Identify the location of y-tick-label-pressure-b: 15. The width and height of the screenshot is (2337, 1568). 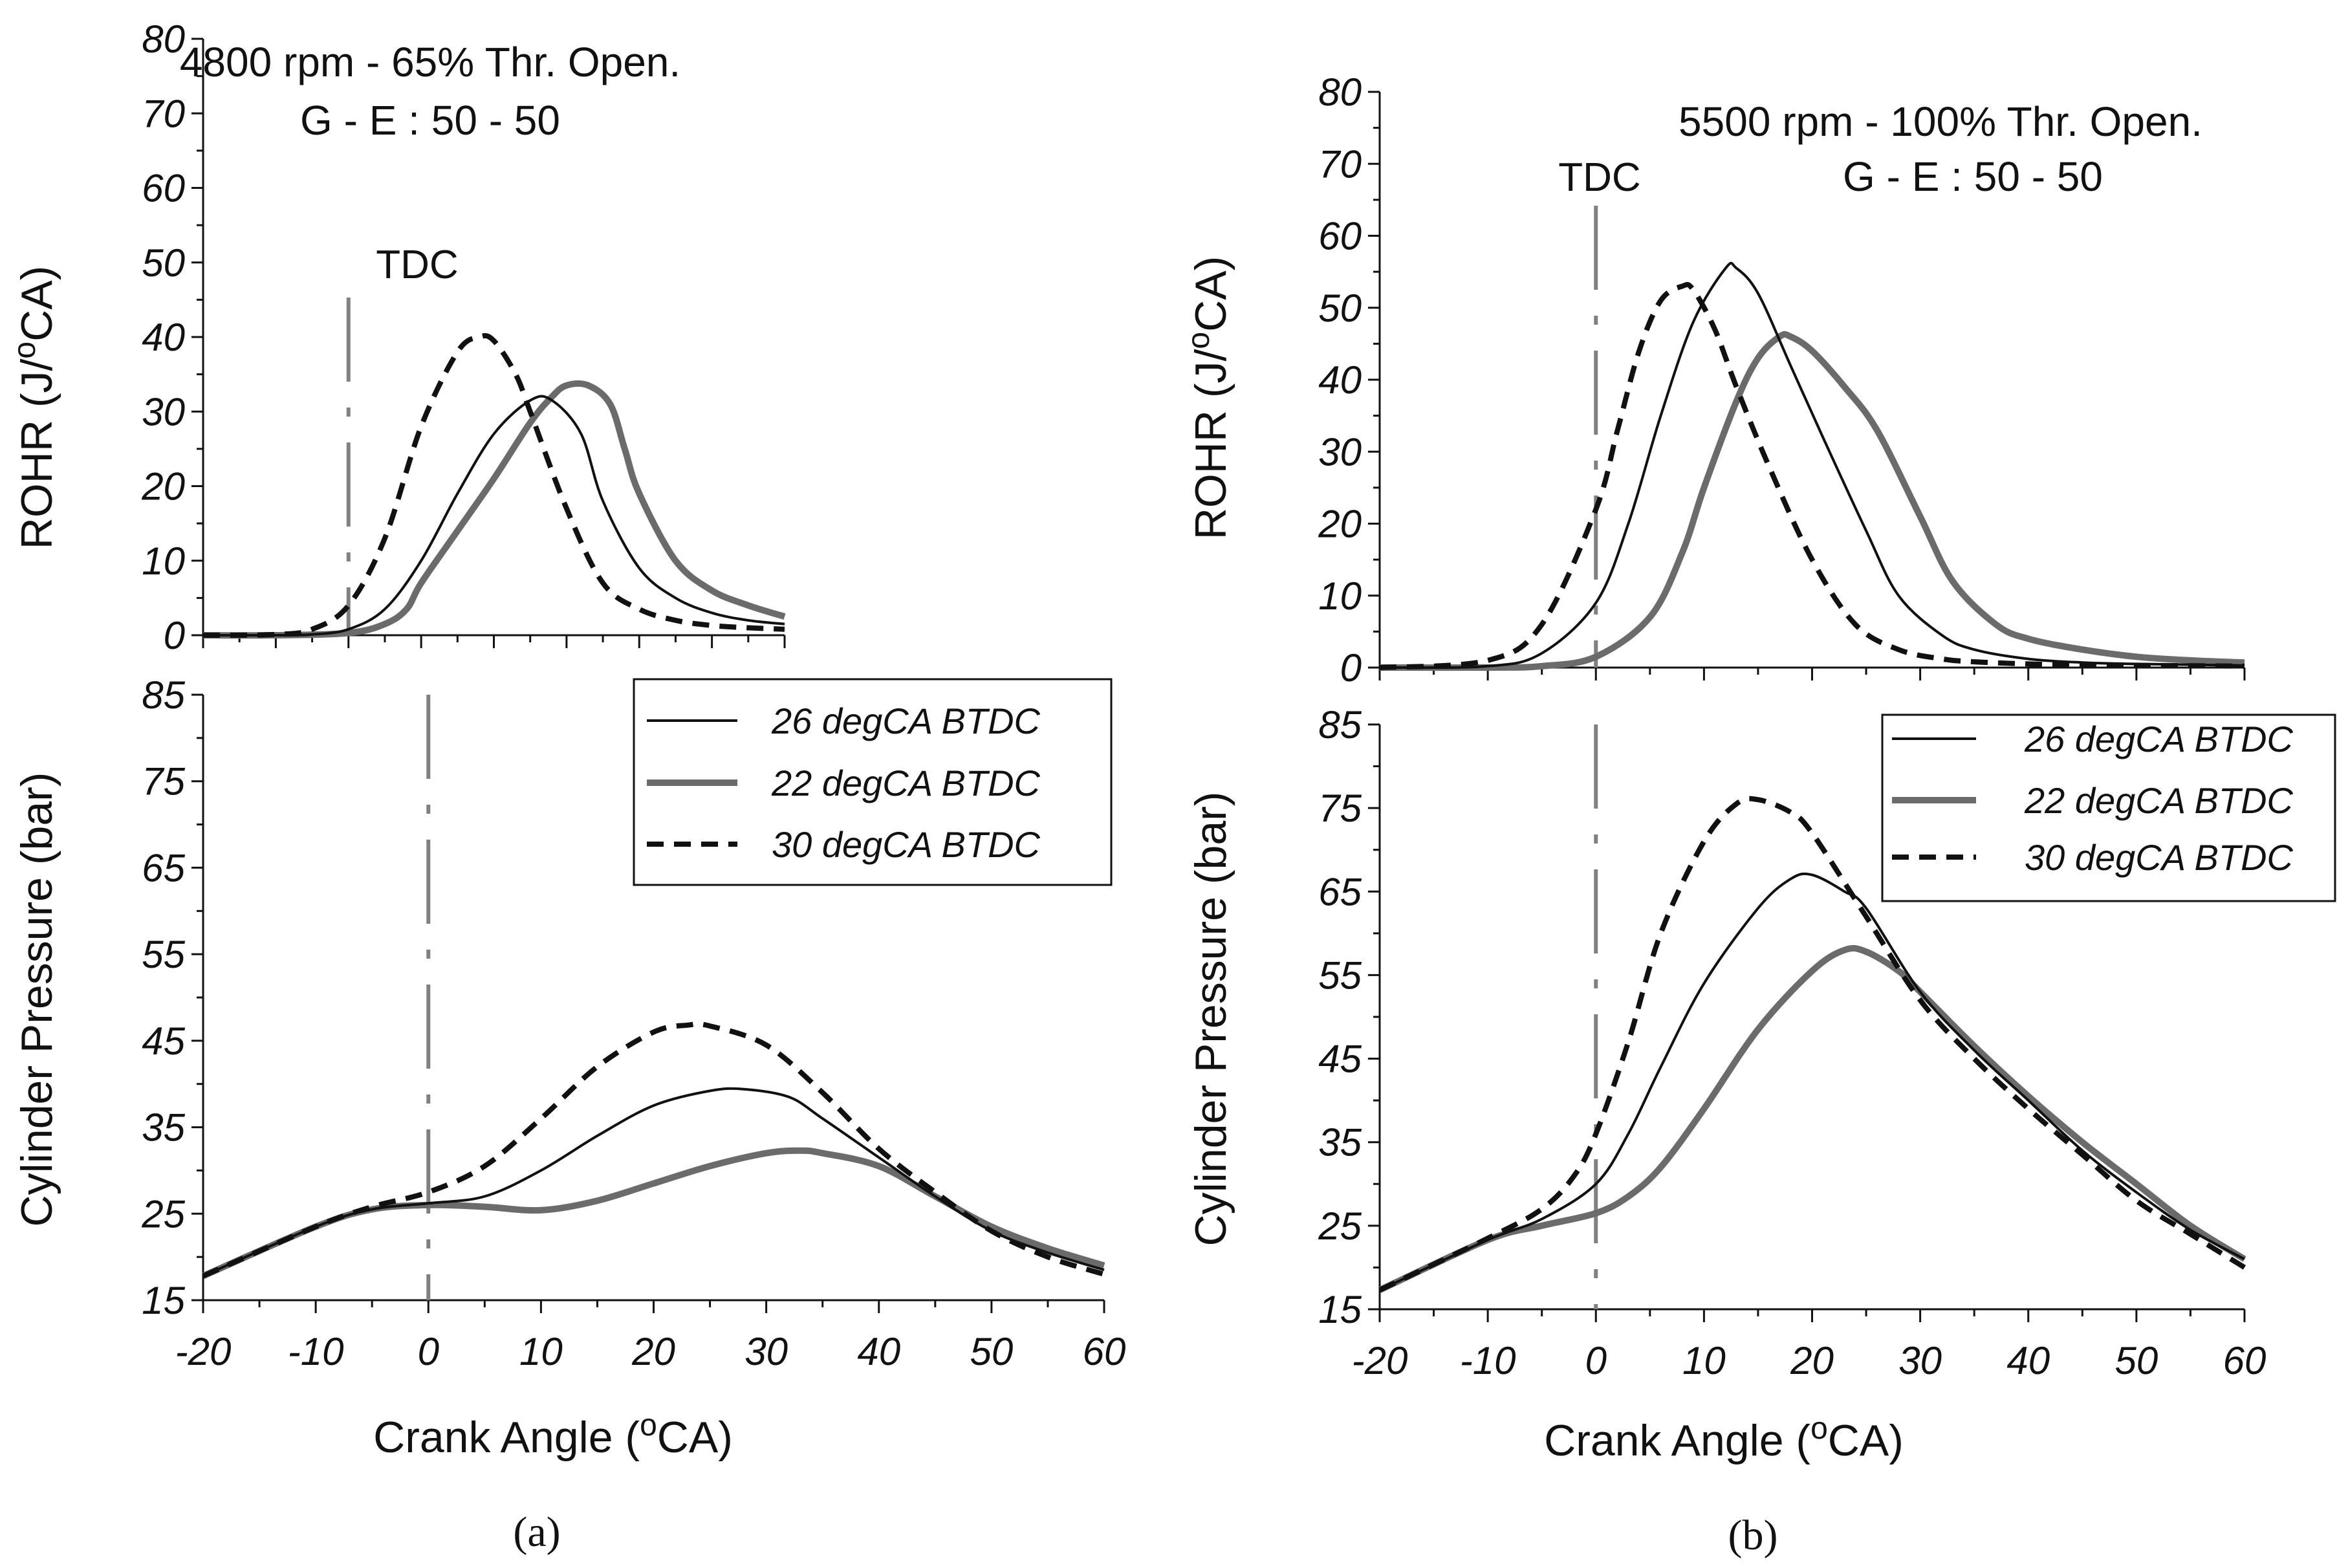
(1340, 1309).